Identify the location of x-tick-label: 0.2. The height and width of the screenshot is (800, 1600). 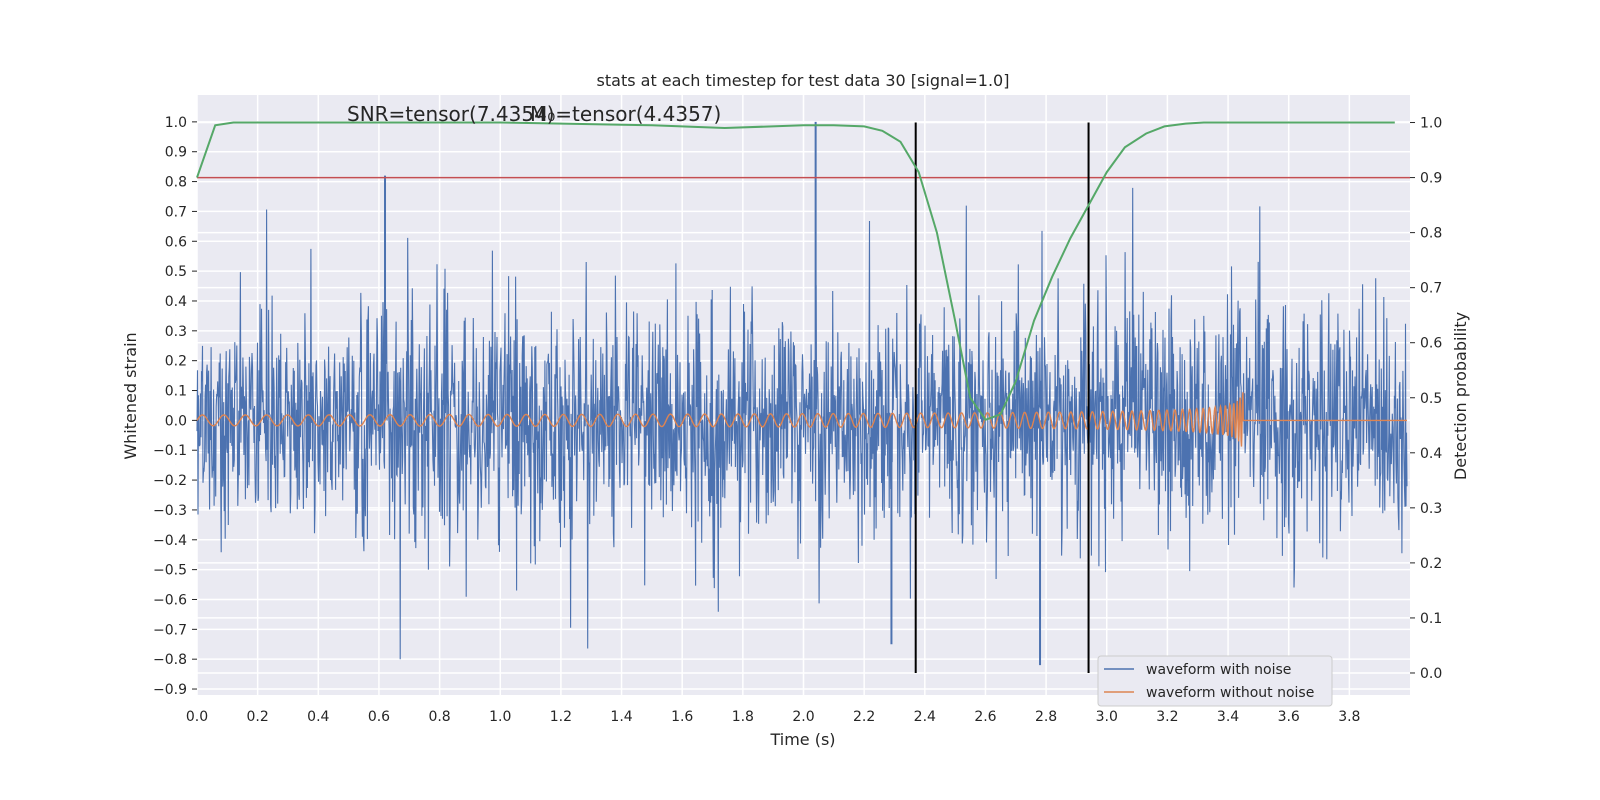
(258, 717).